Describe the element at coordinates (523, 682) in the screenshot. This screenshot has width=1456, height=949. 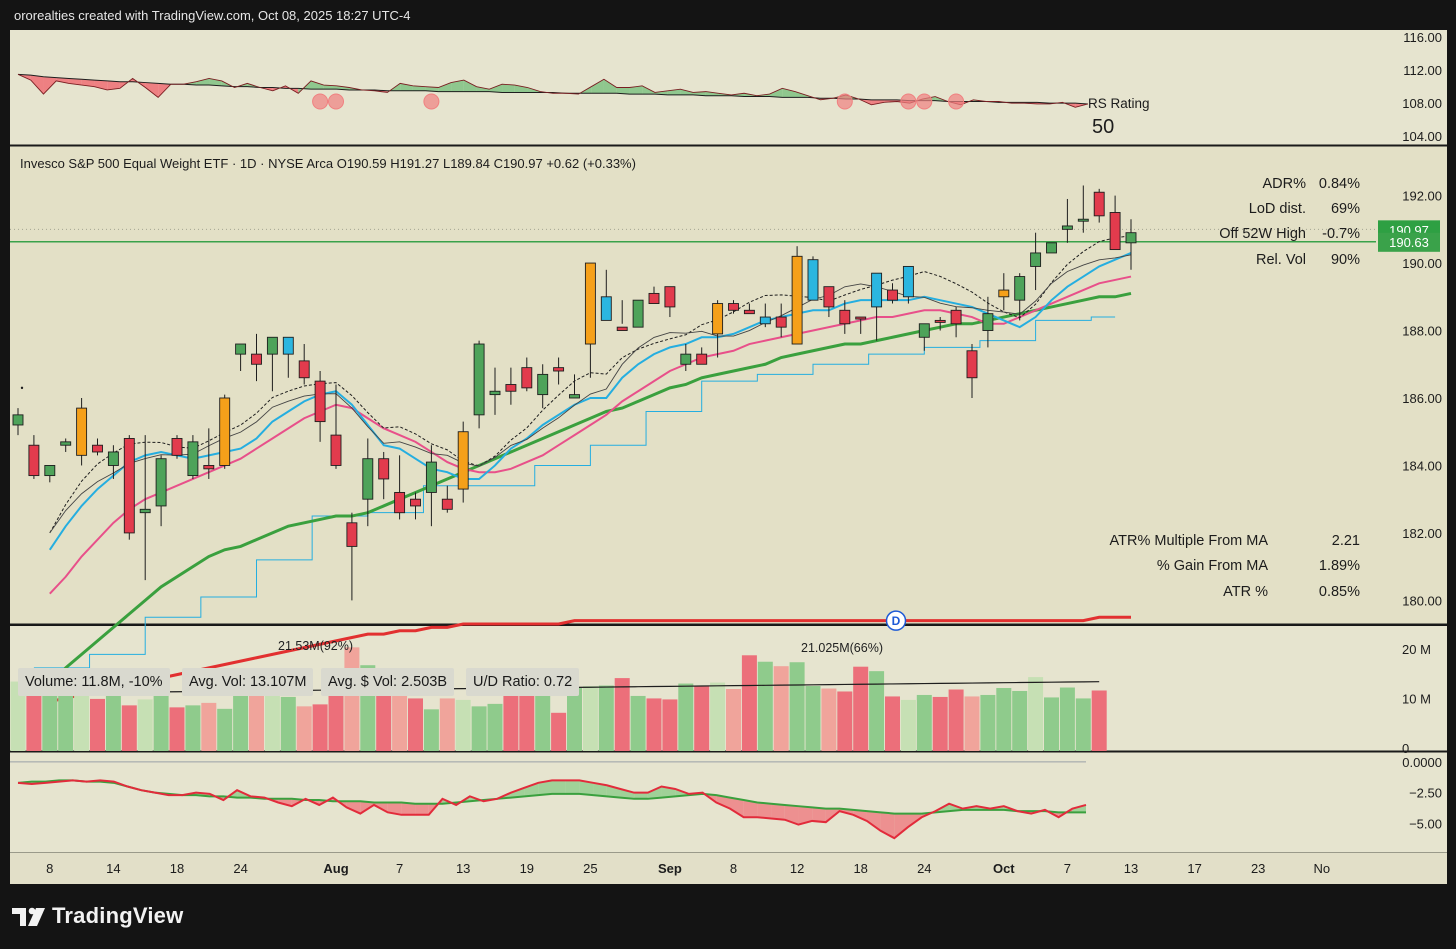
I see `vol-stat-ud-ratio: U/D Ratio: 0.72` at that location.